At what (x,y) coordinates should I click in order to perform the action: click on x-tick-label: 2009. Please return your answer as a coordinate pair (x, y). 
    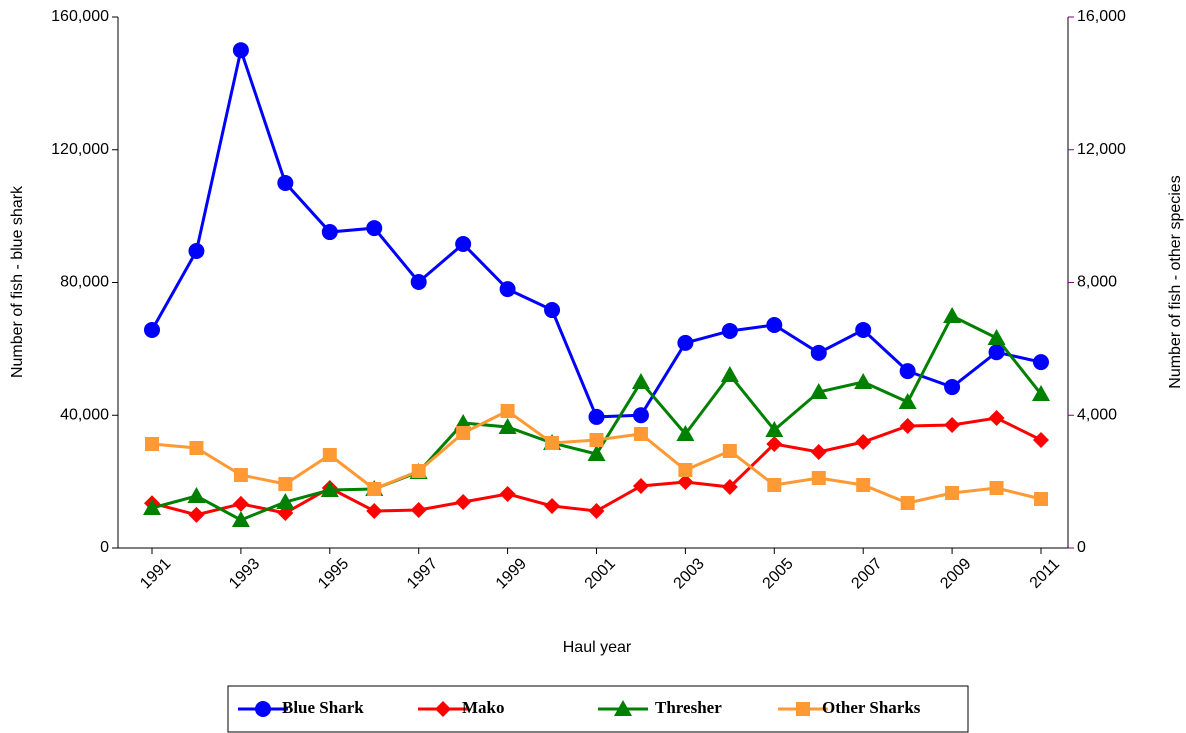
    Looking at the image, I should click on (955, 573).